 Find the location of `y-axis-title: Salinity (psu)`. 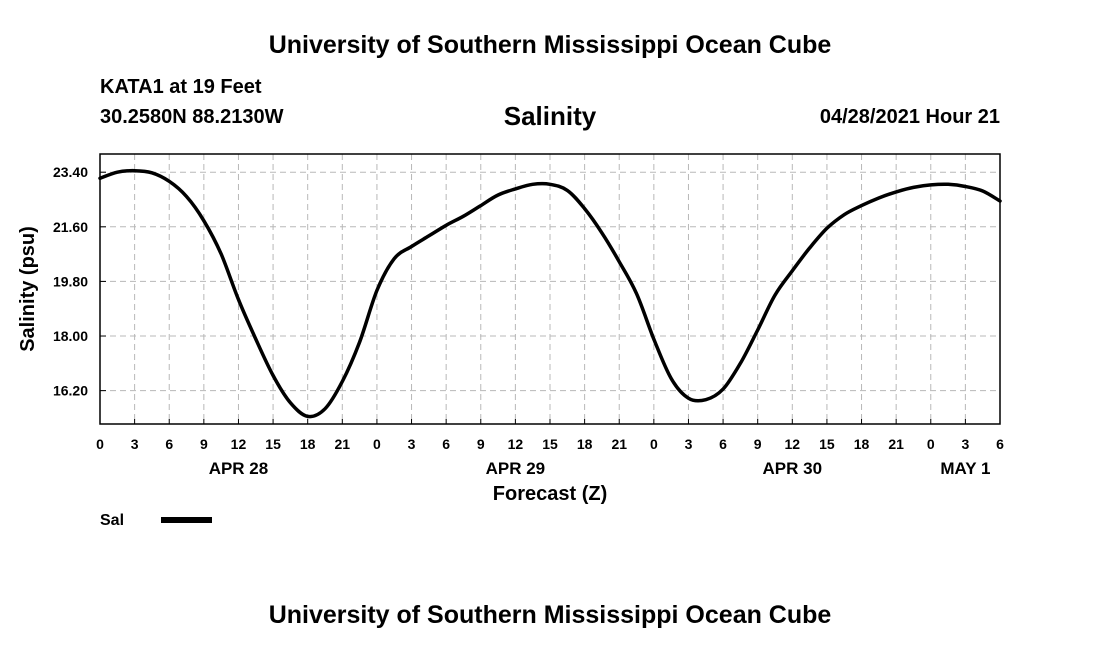

y-axis-title: Salinity (psu) is located at coordinates (28, 289).